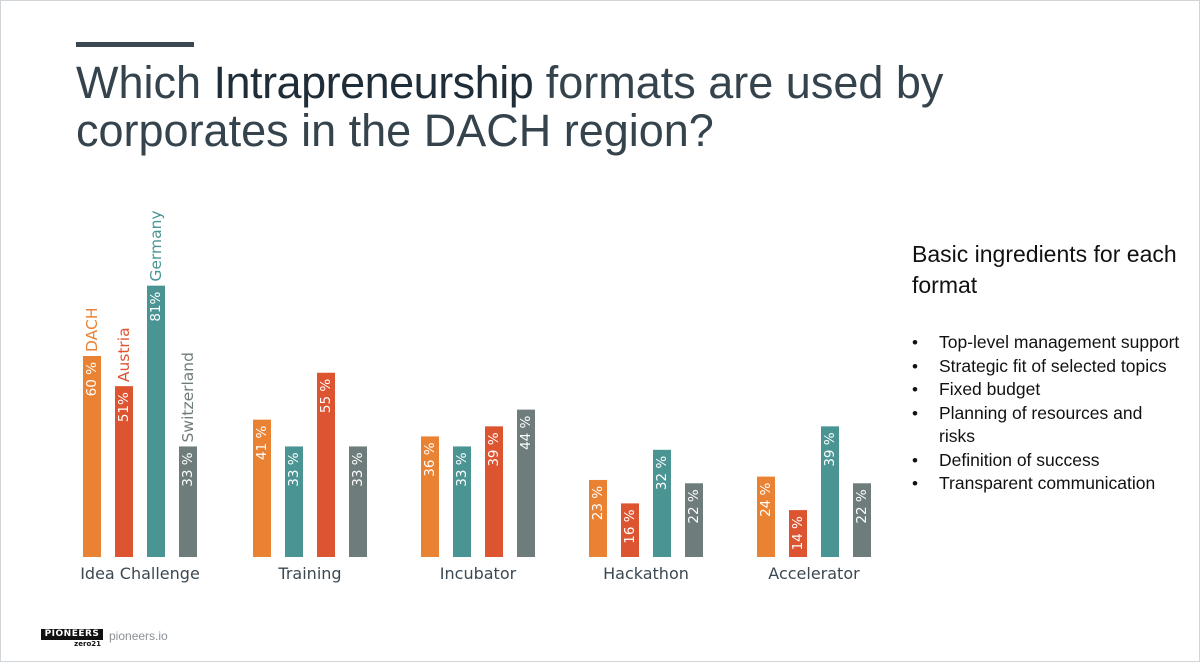 This screenshot has width=1200, height=662. I want to click on legend-austria: Austria, so click(124, 354).